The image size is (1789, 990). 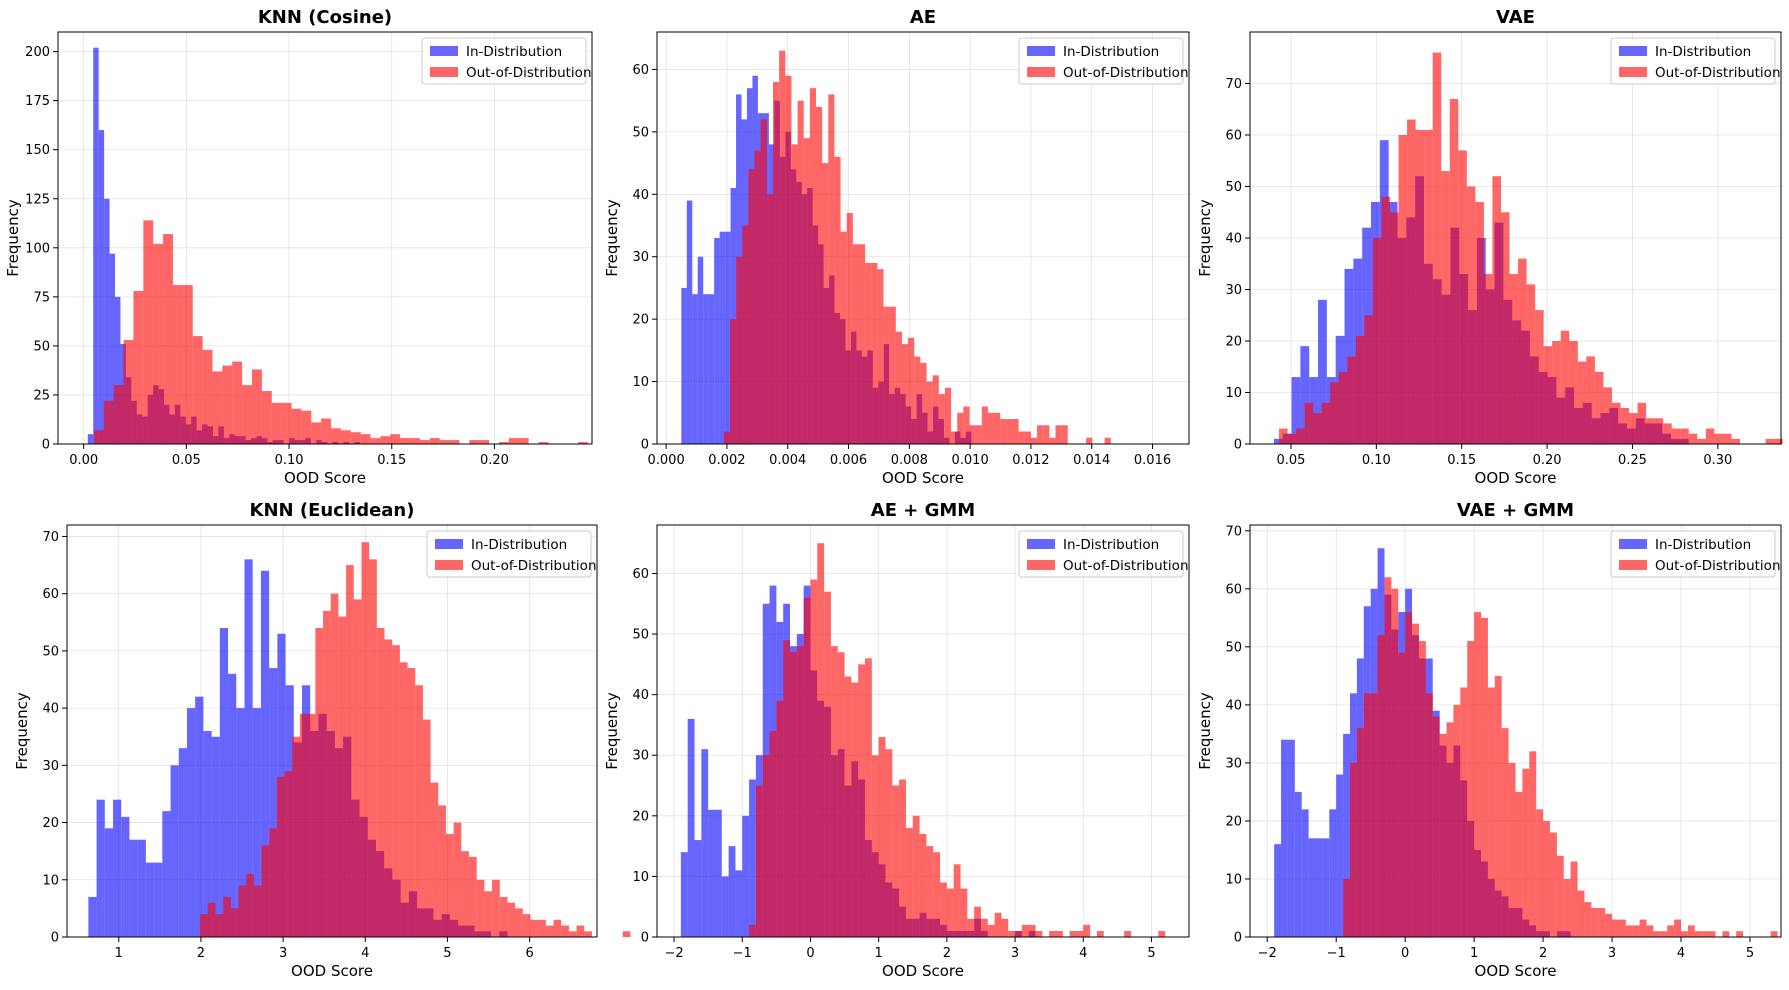 I want to click on x-tick-label: 0.006, so click(x=848, y=460).